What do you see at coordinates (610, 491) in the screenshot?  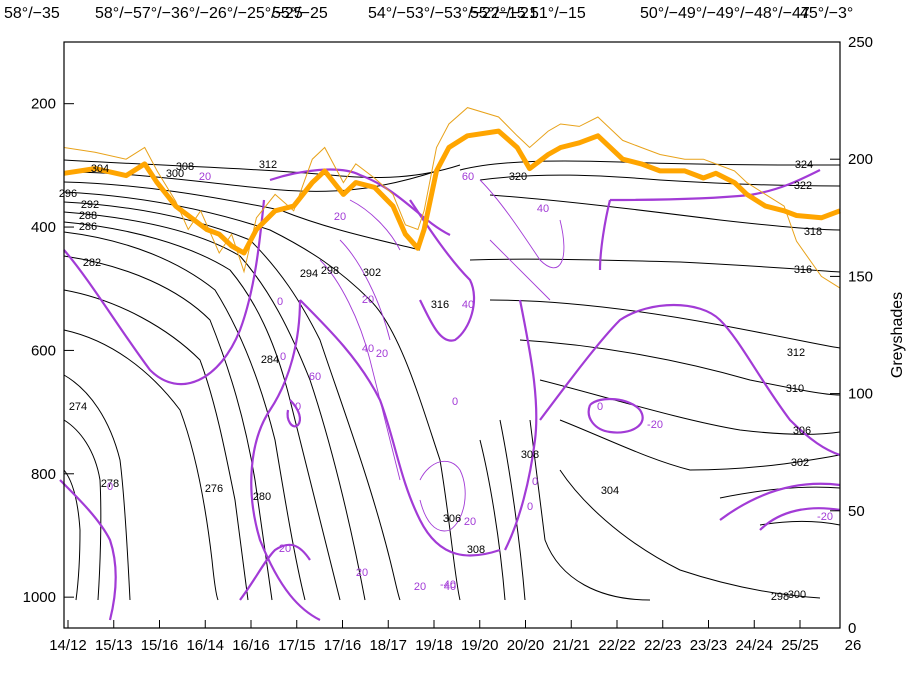 I see `isentrope-label: 304` at bounding box center [610, 491].